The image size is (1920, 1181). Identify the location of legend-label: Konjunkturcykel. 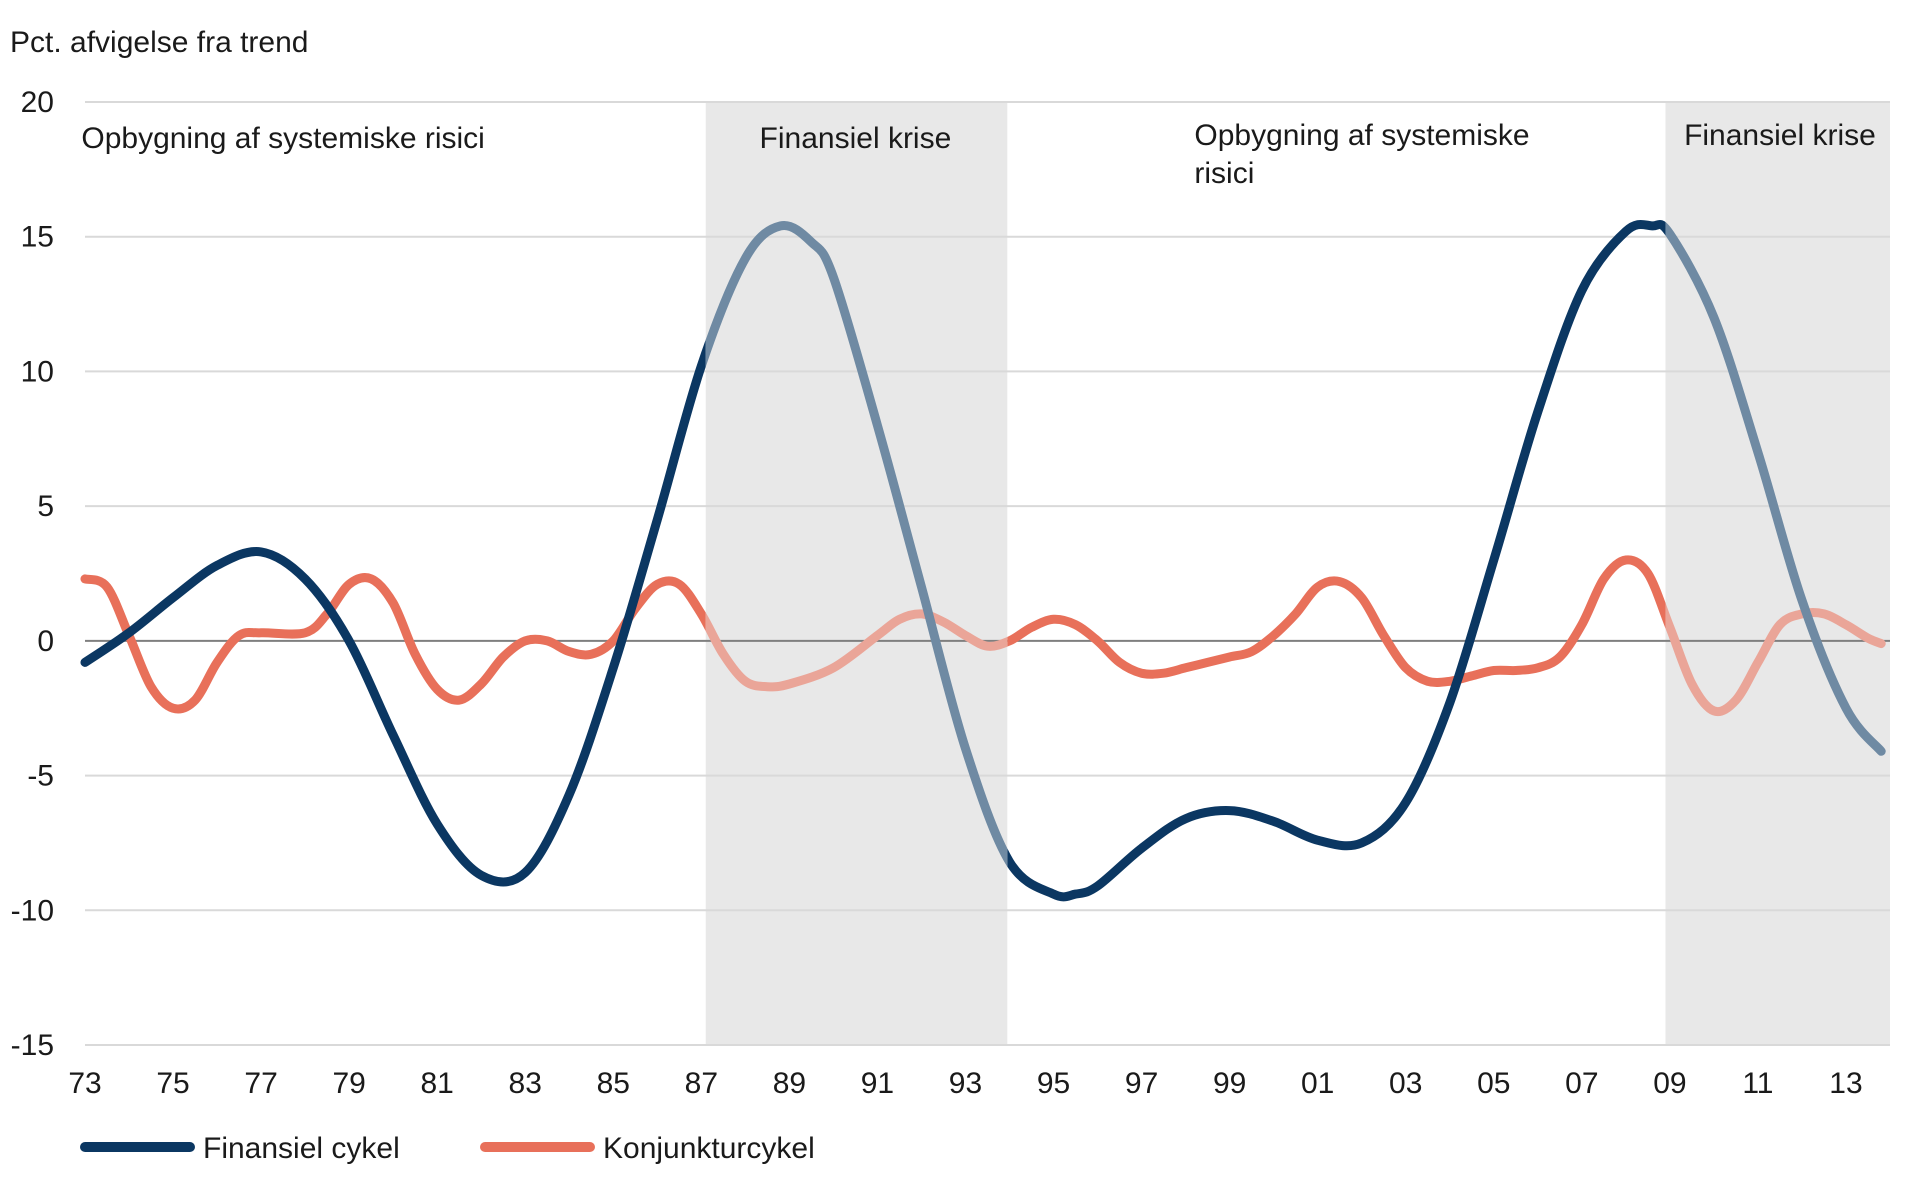
(709, 1148).